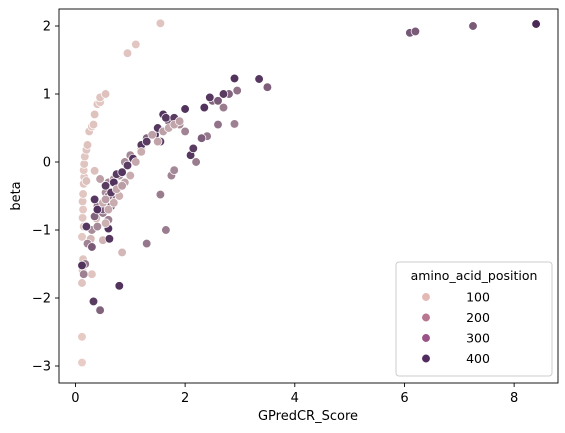  What do you see at coordinates (75, 398) in the screenshot?
I see `x-tick-label: 0` at bounding box center [75, 398].